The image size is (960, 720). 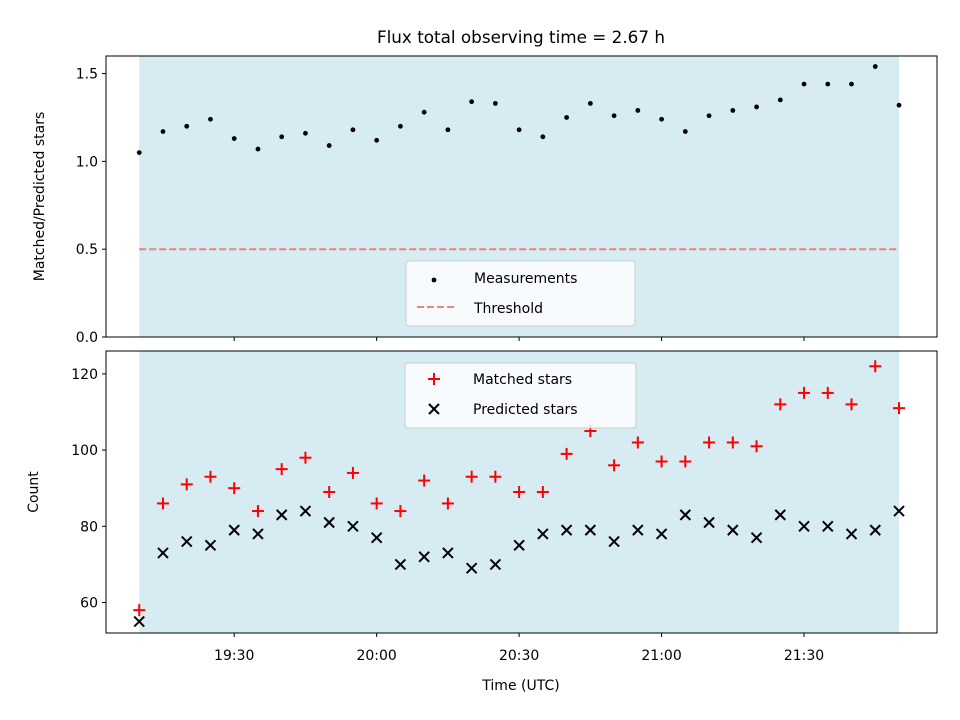 I want to click on ratio-y-ticks: 0.0 0.5 1.0 1.5, so click(x=91, y=206).